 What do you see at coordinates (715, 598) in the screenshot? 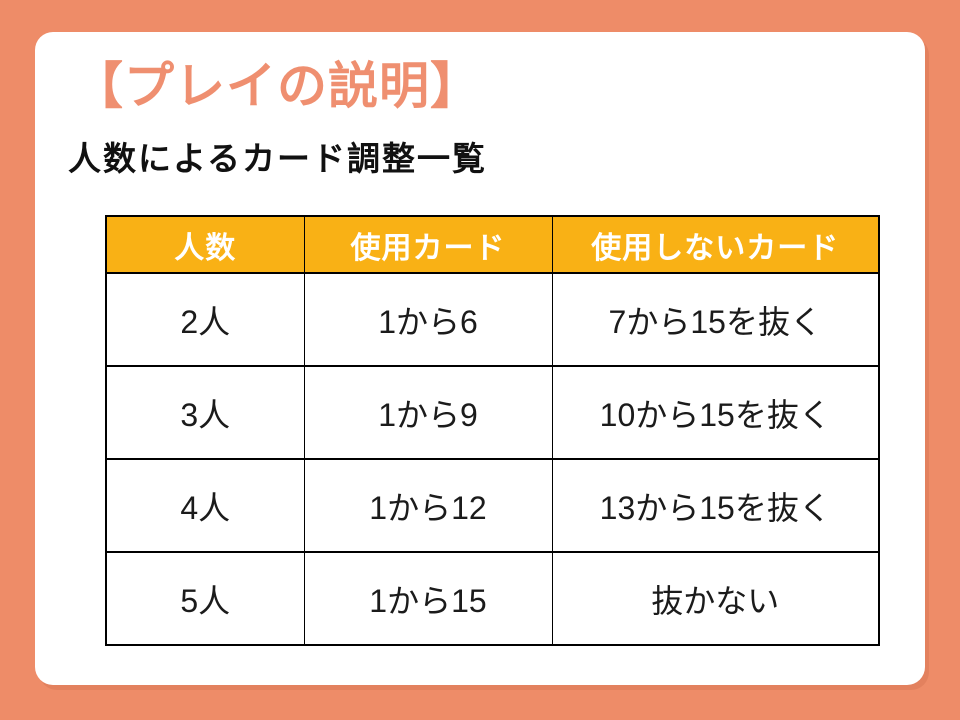
I see `cell-unused-cards: 抜かない` at bounding box center [715, 598].